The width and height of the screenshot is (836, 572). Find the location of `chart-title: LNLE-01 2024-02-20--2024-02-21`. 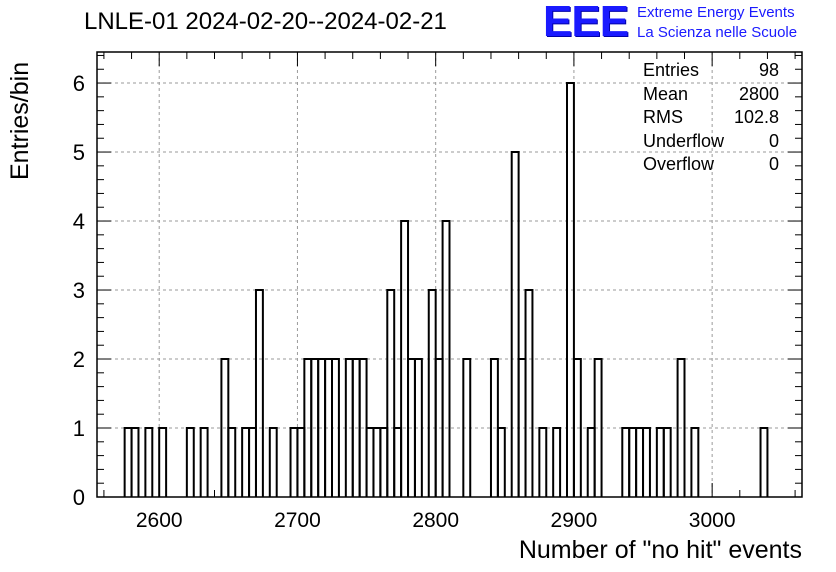

chart-title: LNLE-01 2024-02-20--2024-02-21 is located at coordinates (265, 21).